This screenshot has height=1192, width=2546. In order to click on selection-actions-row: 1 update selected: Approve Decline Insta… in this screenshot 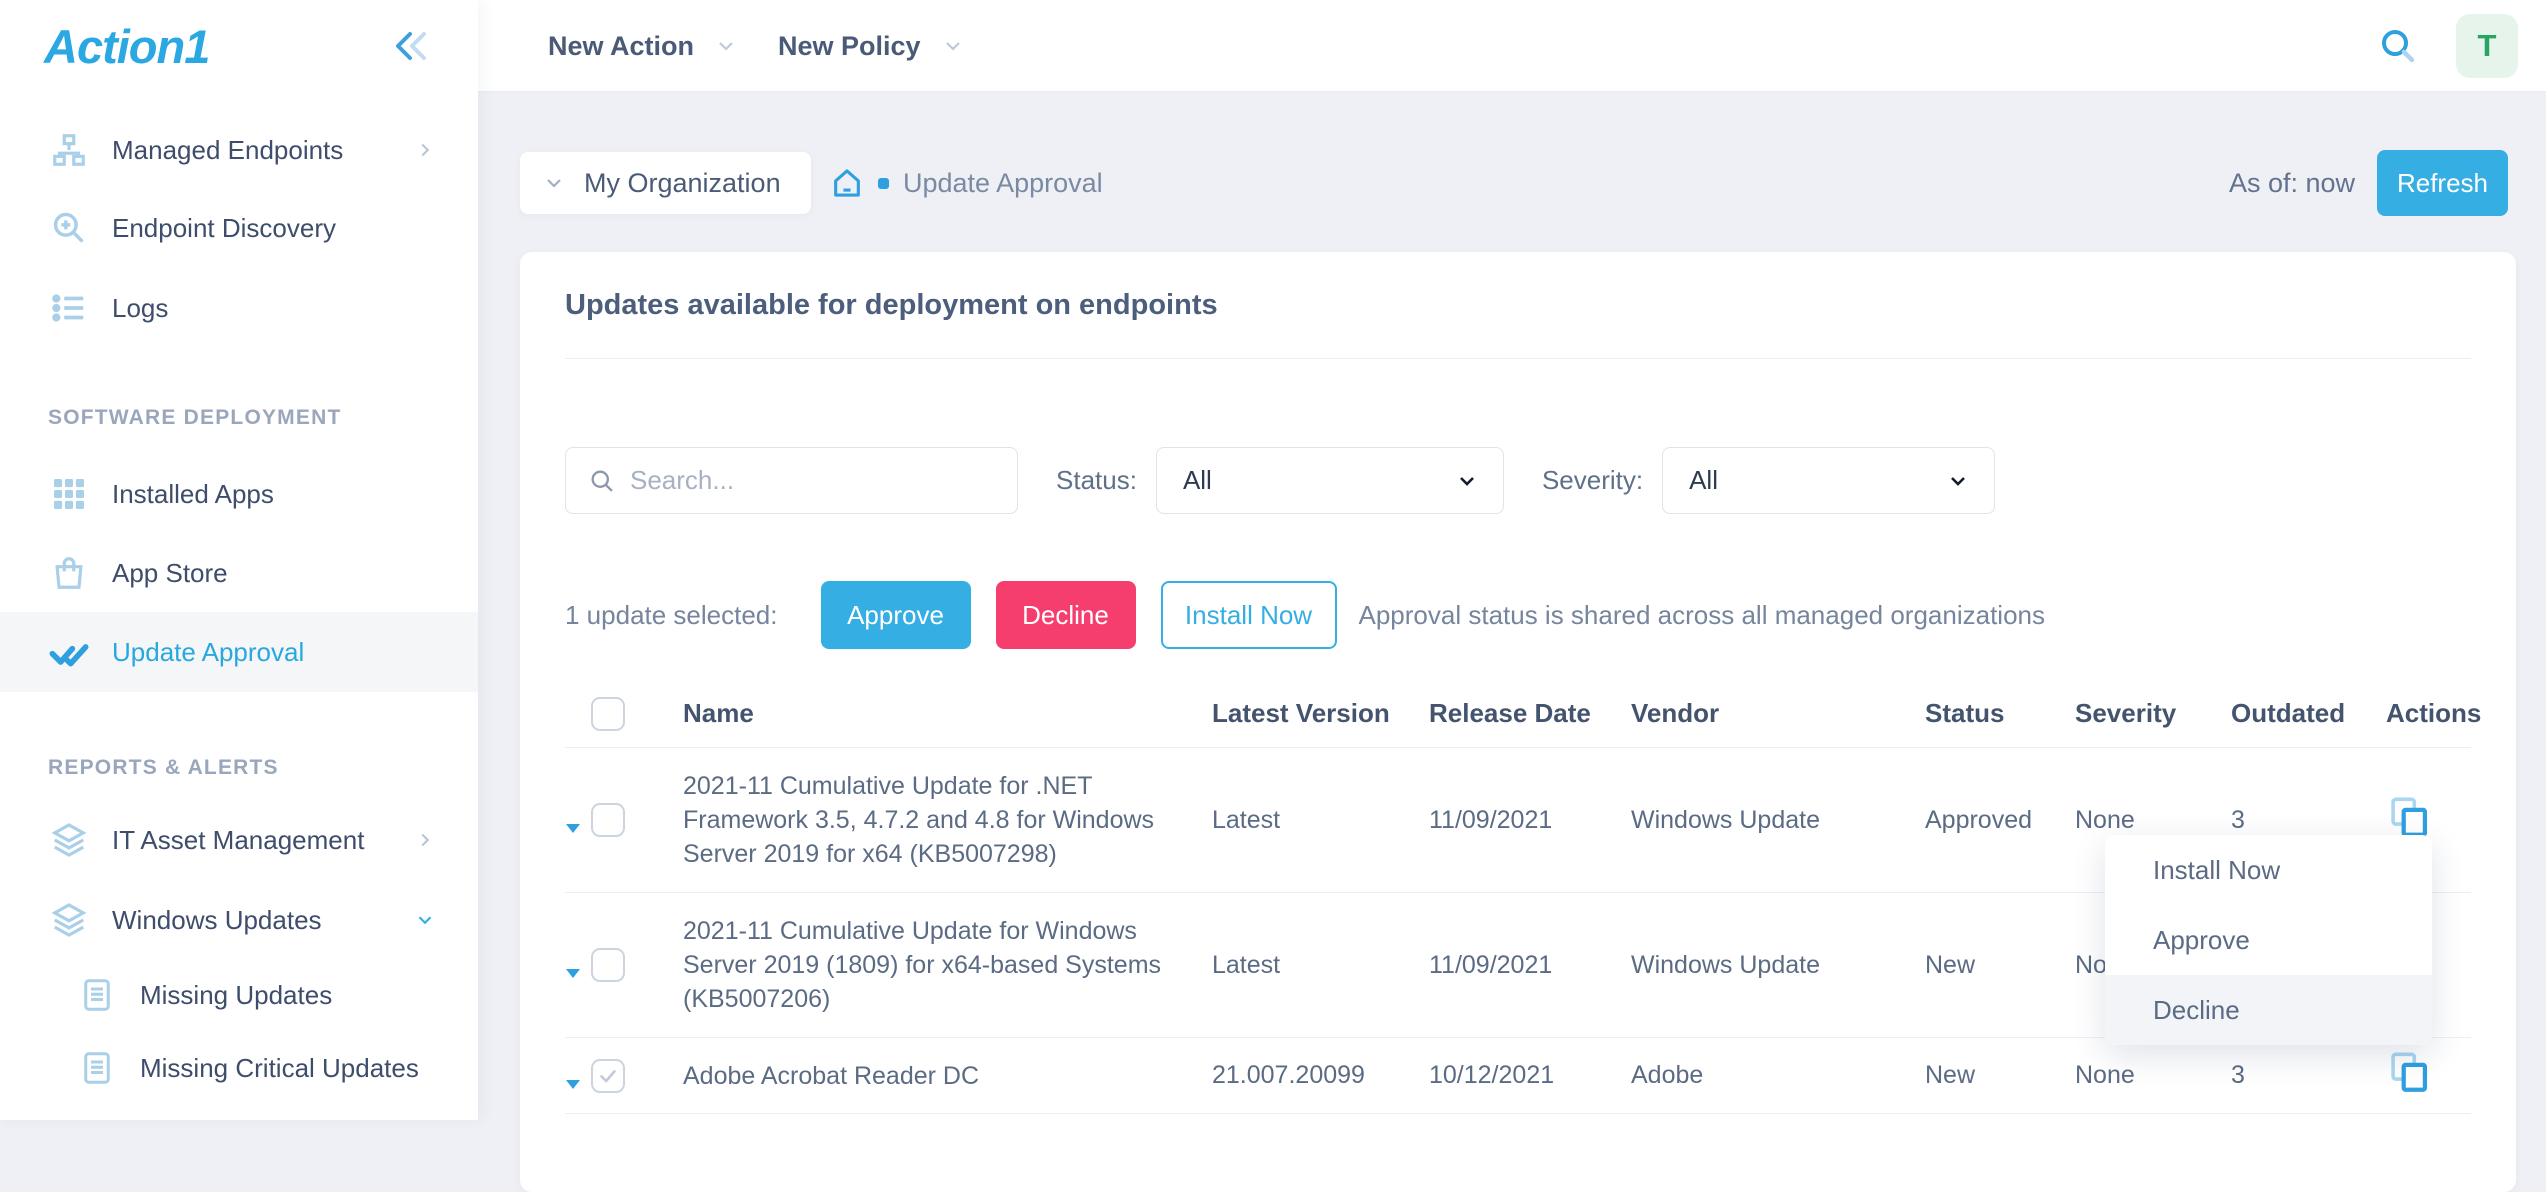, I will do `click(1518, 615)`.